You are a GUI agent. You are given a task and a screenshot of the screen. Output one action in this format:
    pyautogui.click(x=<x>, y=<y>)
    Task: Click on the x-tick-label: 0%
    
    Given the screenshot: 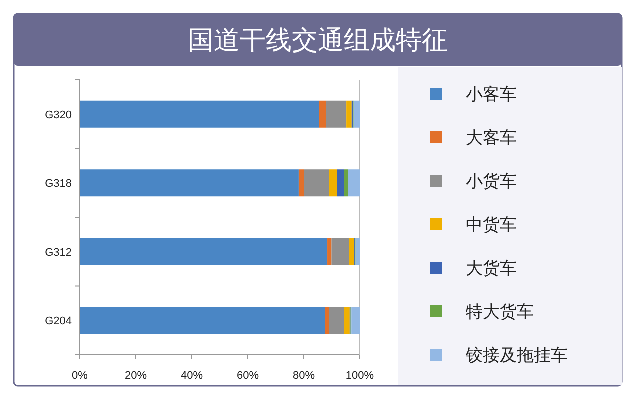 What is the action you would take?
    pyautogui.click(x=80, y=376)
    